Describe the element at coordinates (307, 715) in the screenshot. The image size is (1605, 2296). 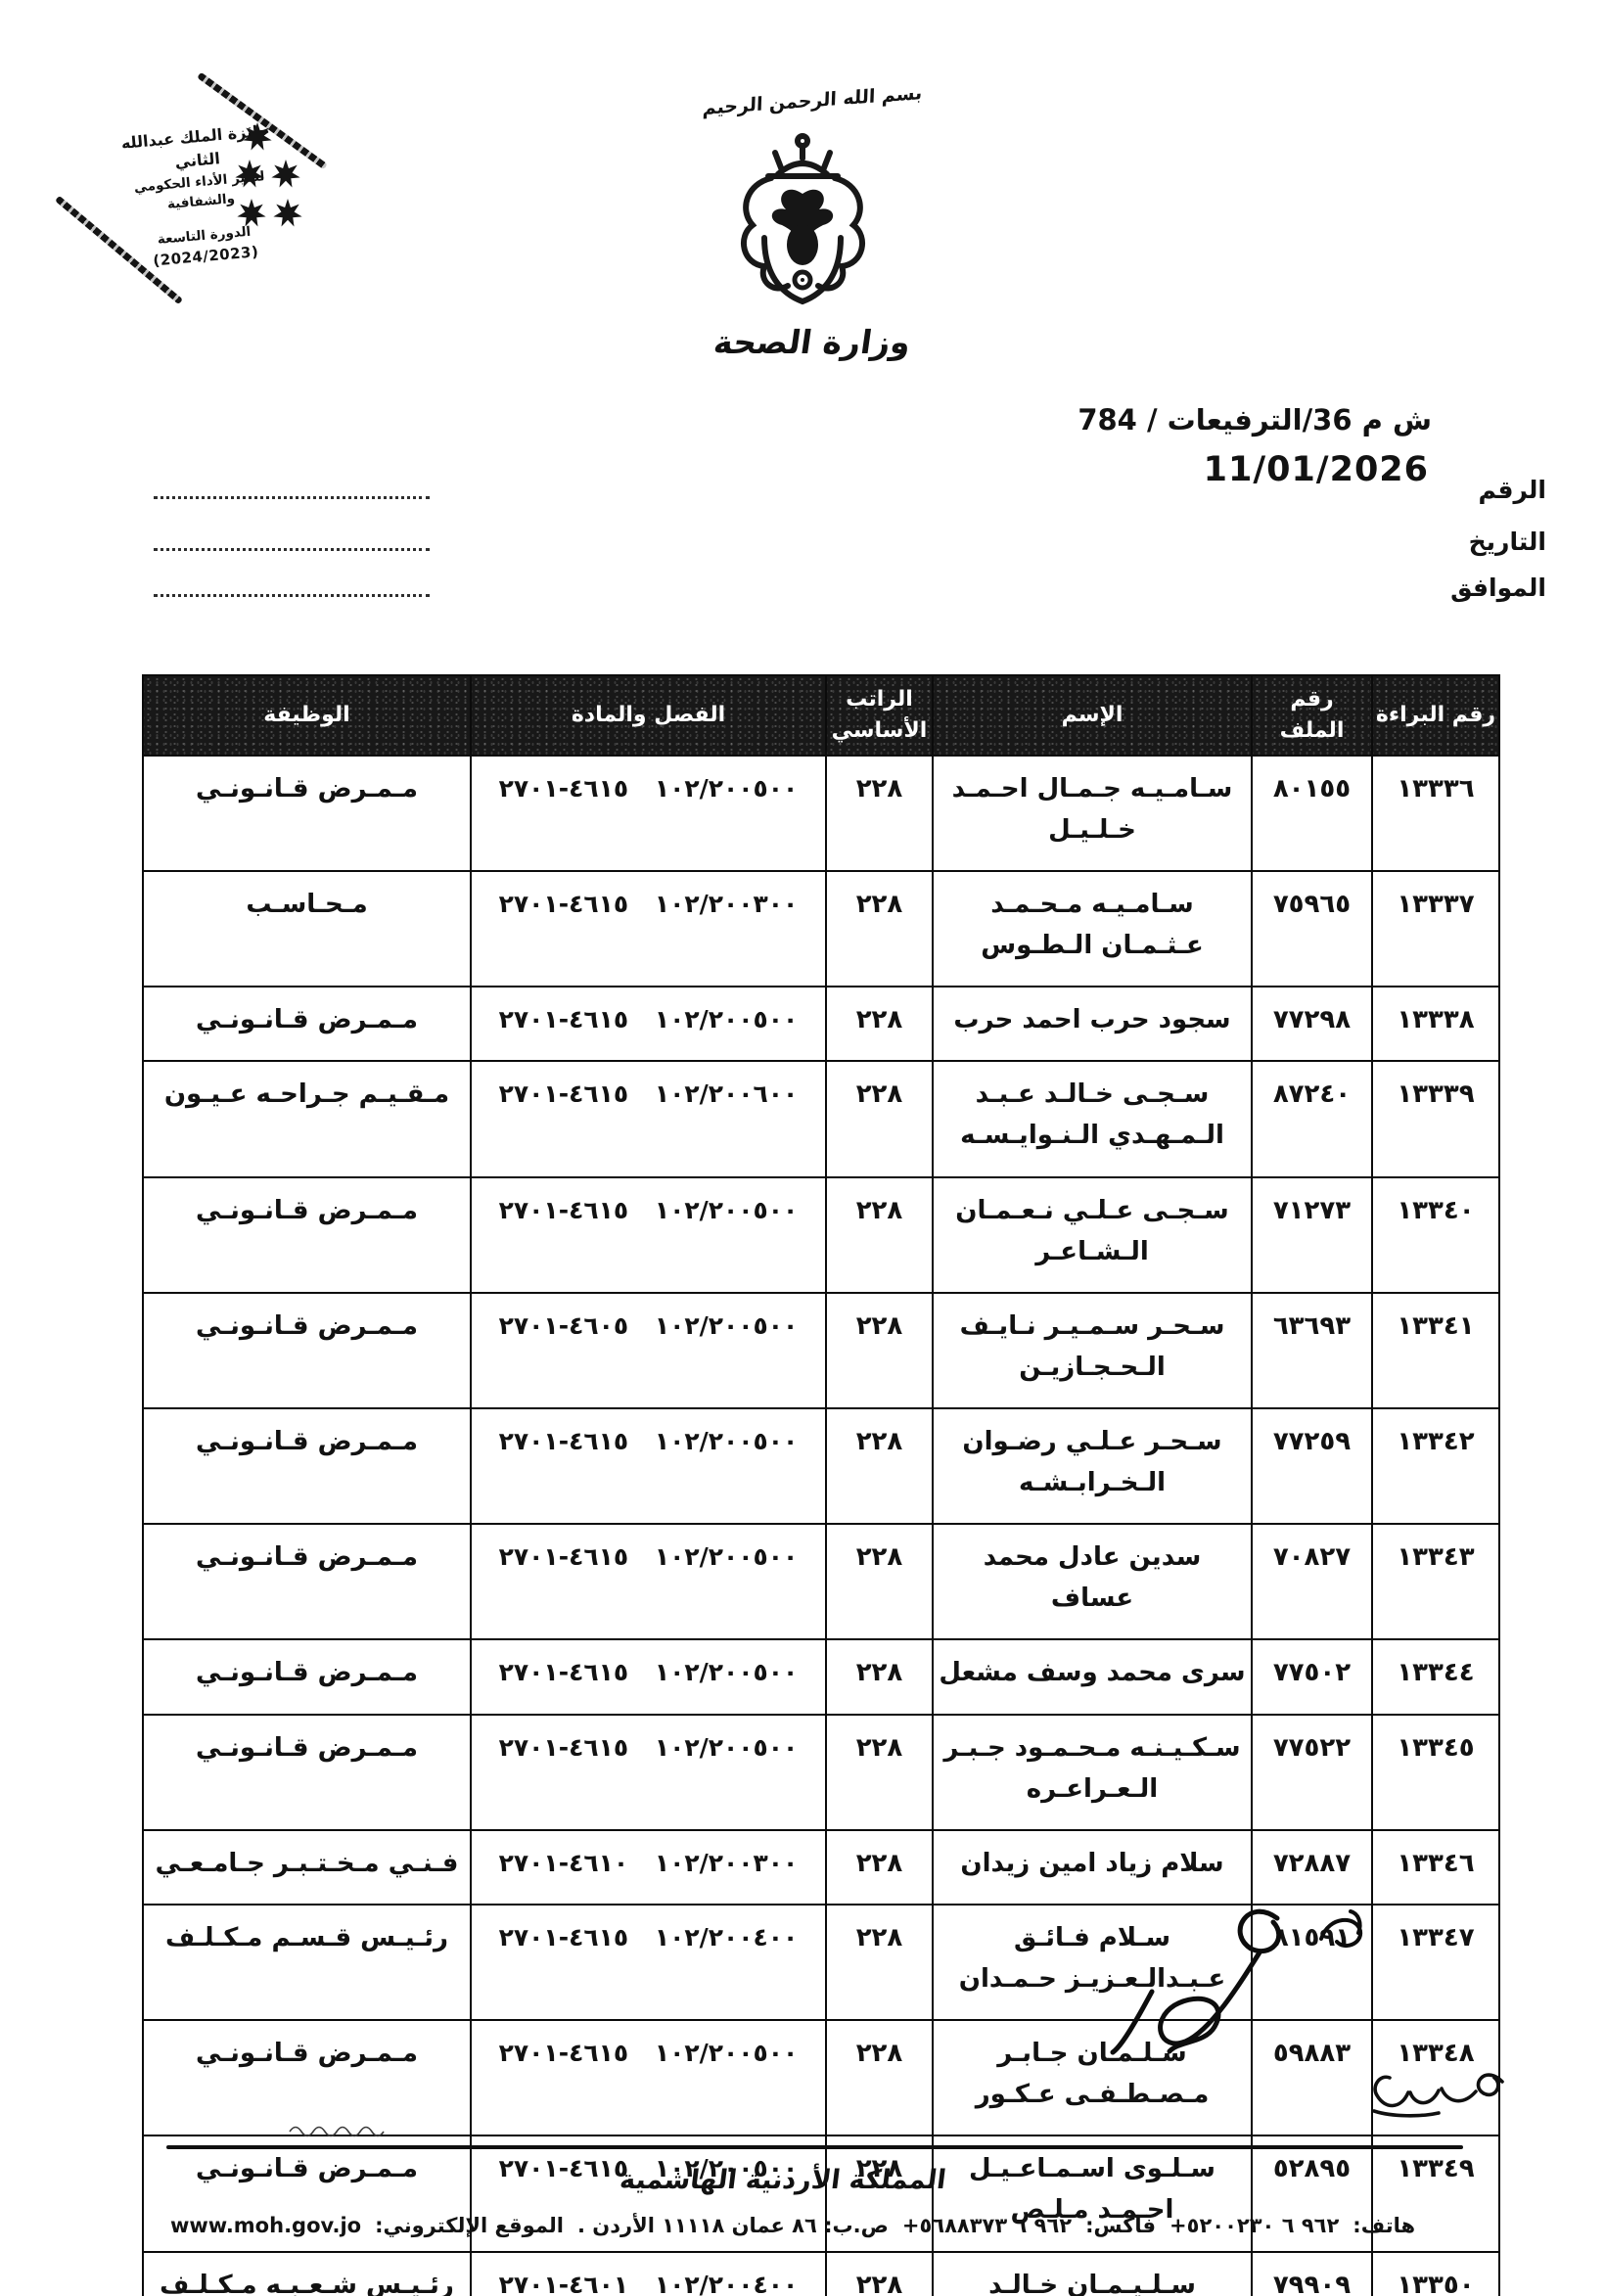
I see `col-header-job-title: الوظيفة` at that location.